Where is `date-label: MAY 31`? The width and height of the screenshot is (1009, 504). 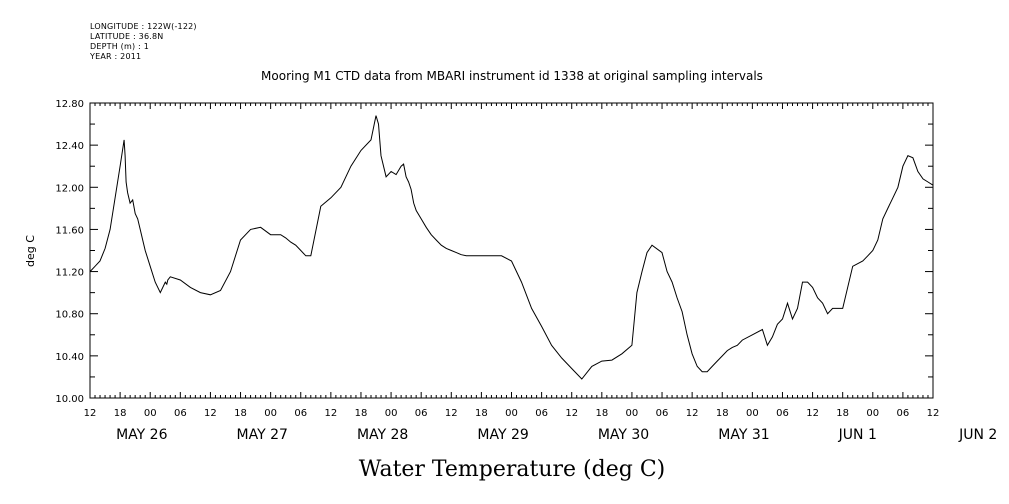
date-label: MAY 31 is located at coordinates (743, 435).